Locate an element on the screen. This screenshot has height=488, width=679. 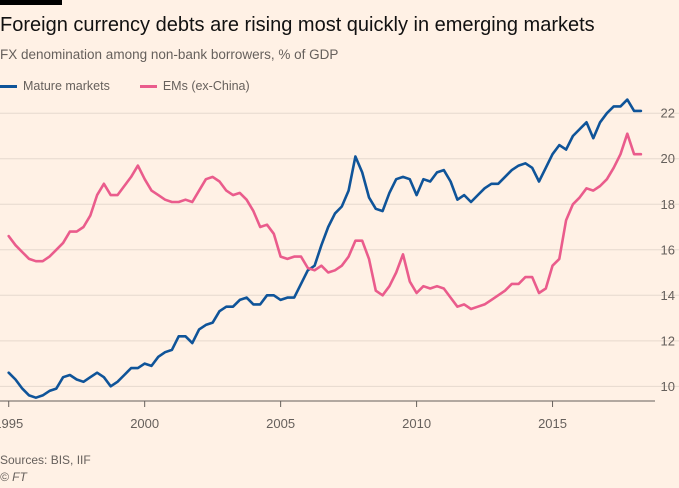
legend-swatch-ems is located at coordinates (148, 86).